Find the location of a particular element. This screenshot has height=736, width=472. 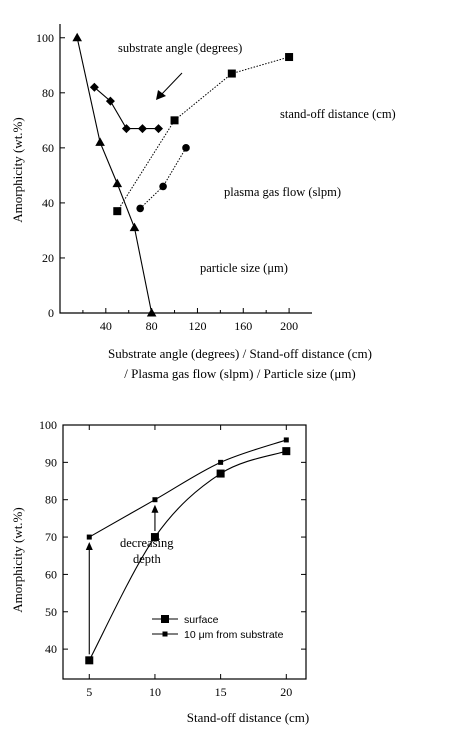

top-y-tick-label: 100 is located at coordinates (45, 38).